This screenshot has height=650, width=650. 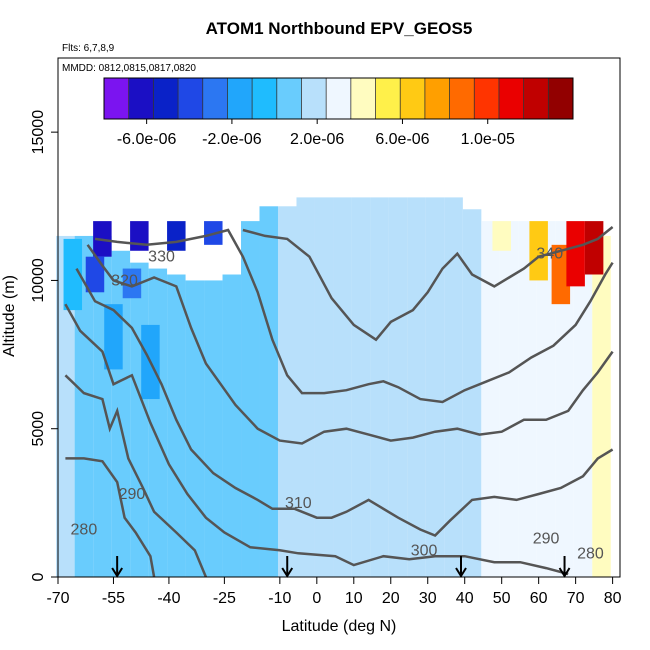 I want to click on x-axis: -70 -55 -40 -25 -10 0 10 20 30 40 50 60 70 80, so click(x=334, y=592).